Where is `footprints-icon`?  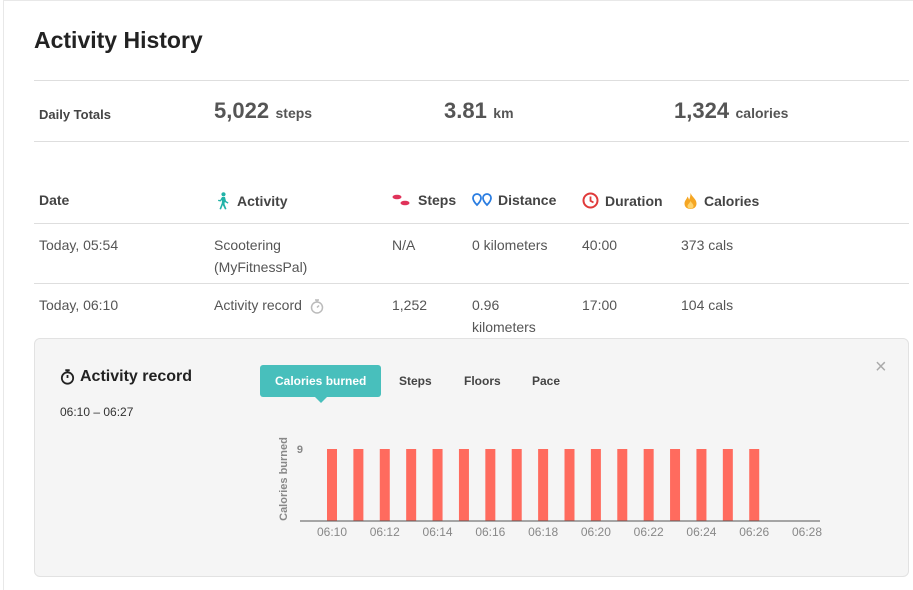 footprints-icon is located at coordinates (401, 200).